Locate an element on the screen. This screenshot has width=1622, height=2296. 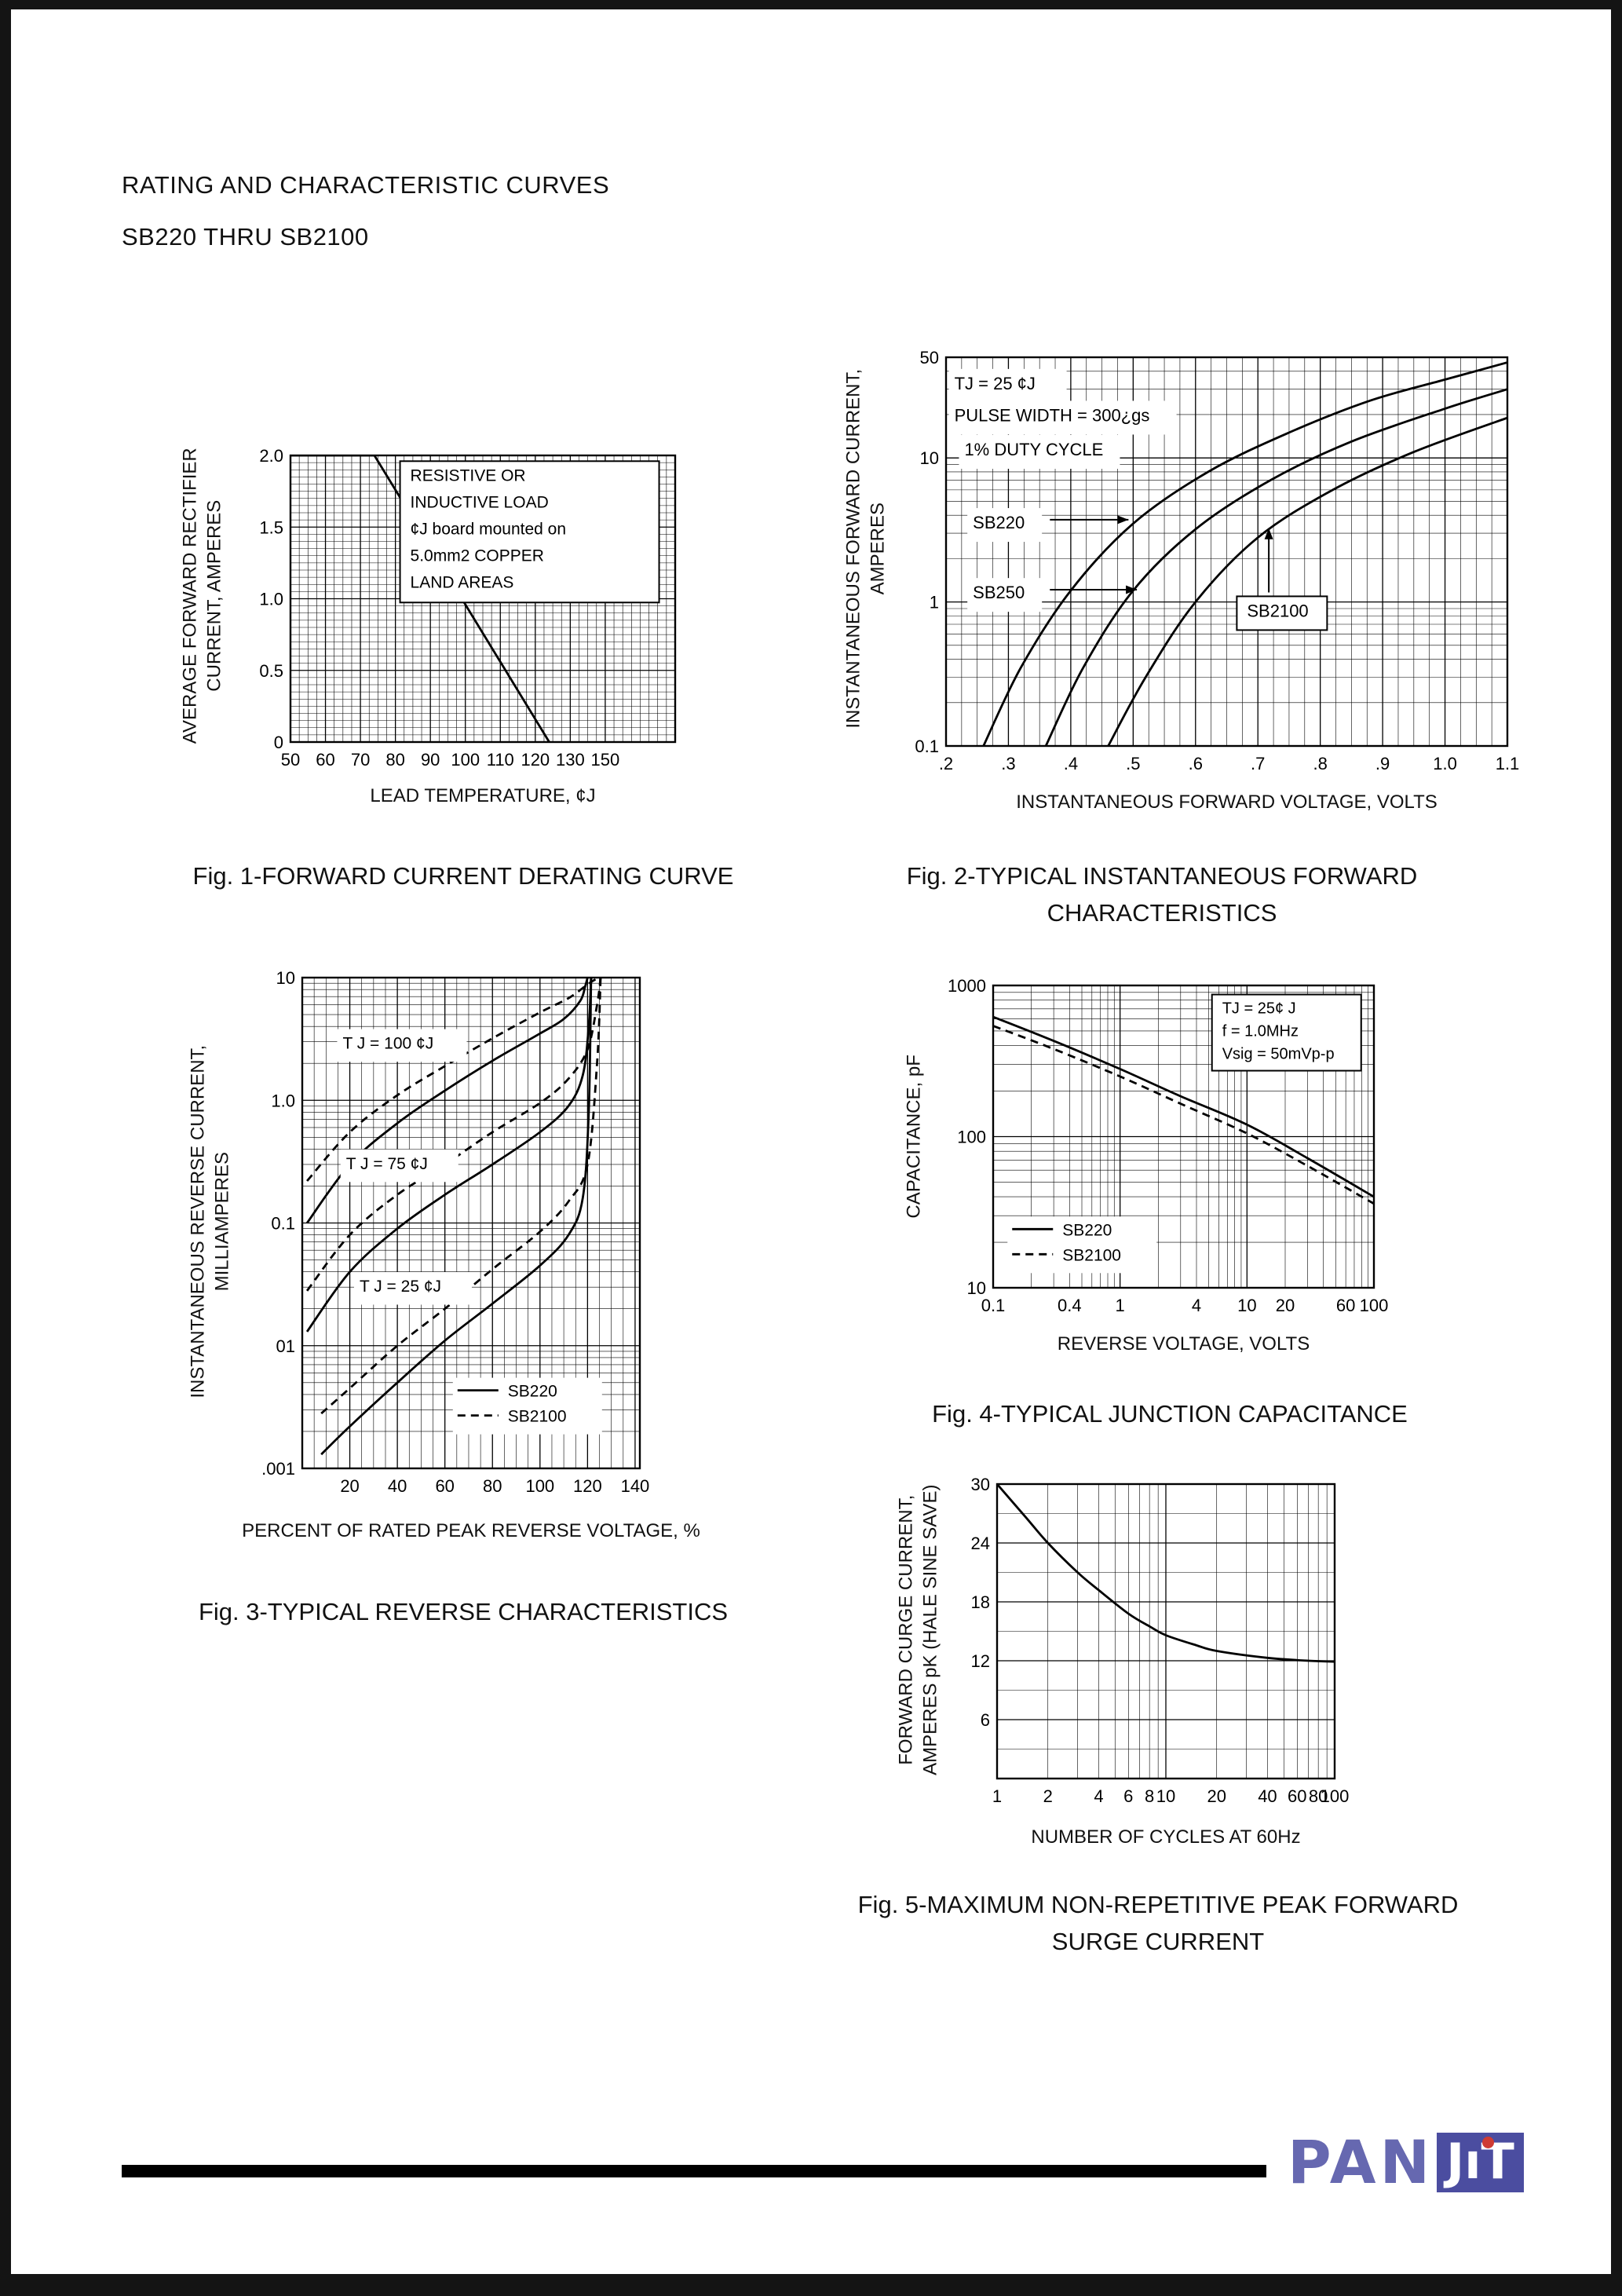
y-tick-label: 0.1 is located at coordinates (927, 746).